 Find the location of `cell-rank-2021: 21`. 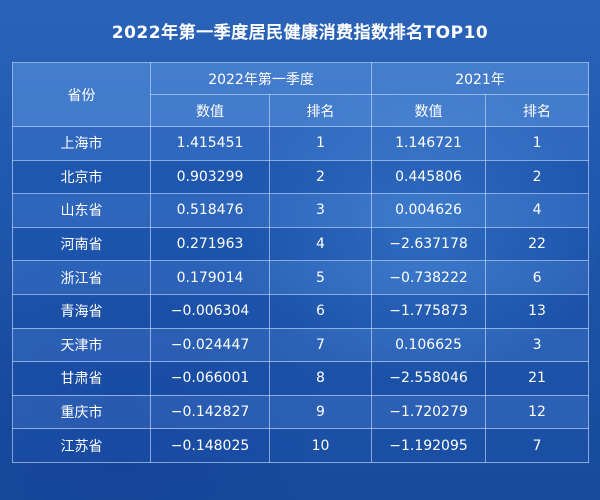

cell-rank-2021: 21 is located at coordinates (537, 379).